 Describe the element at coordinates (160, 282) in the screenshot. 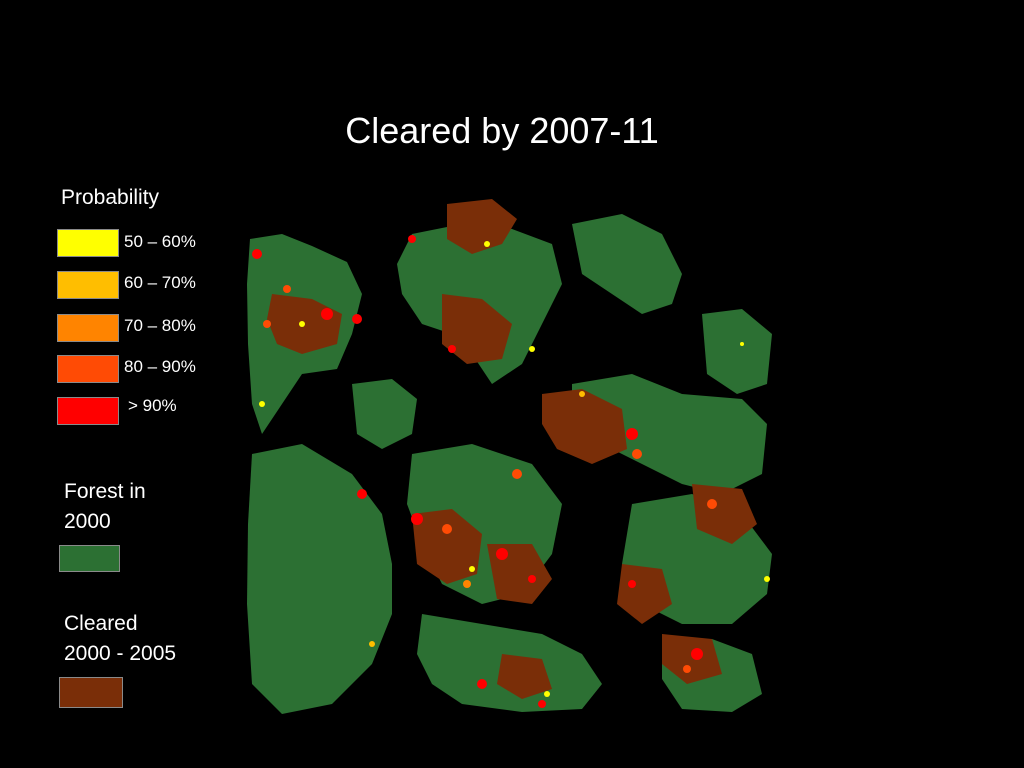

I see `probability-label-60-70: 60 – 70%` at that location.